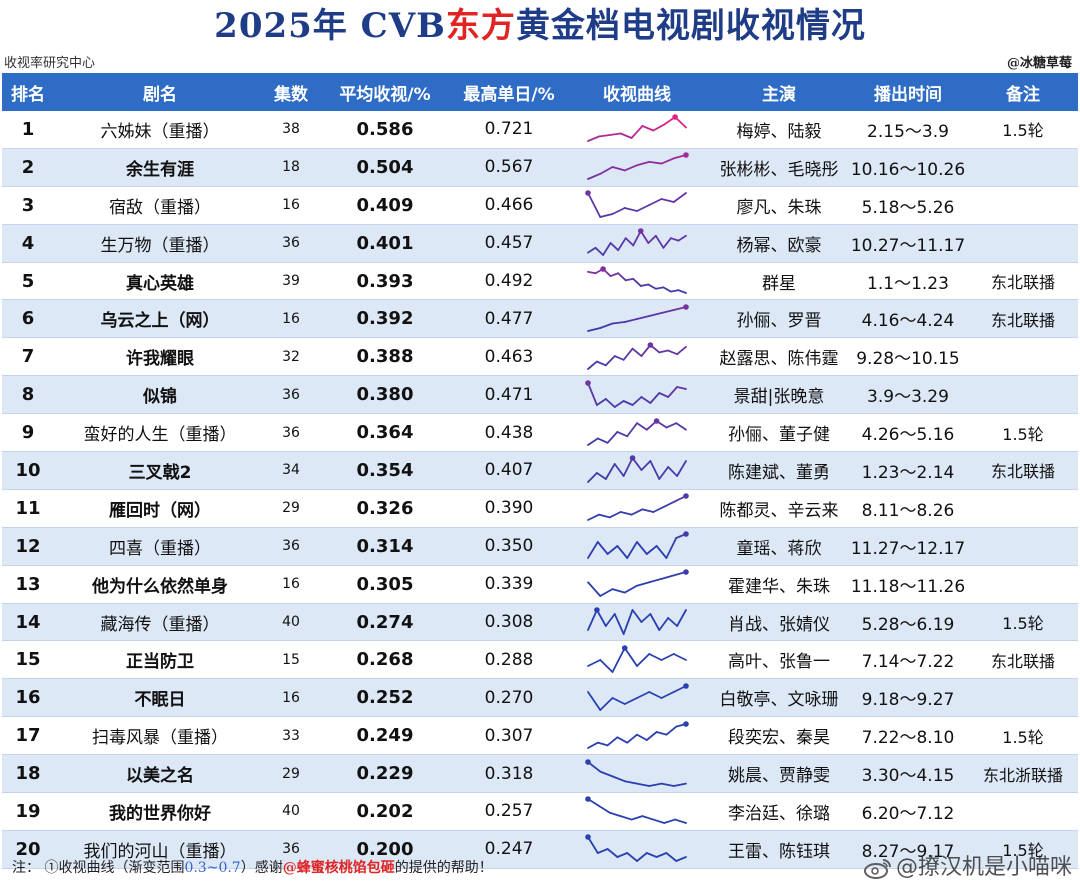  I want to click on page-title: 2025年 CVB东方黄金档电视剧收视情况, so click(540, 26).